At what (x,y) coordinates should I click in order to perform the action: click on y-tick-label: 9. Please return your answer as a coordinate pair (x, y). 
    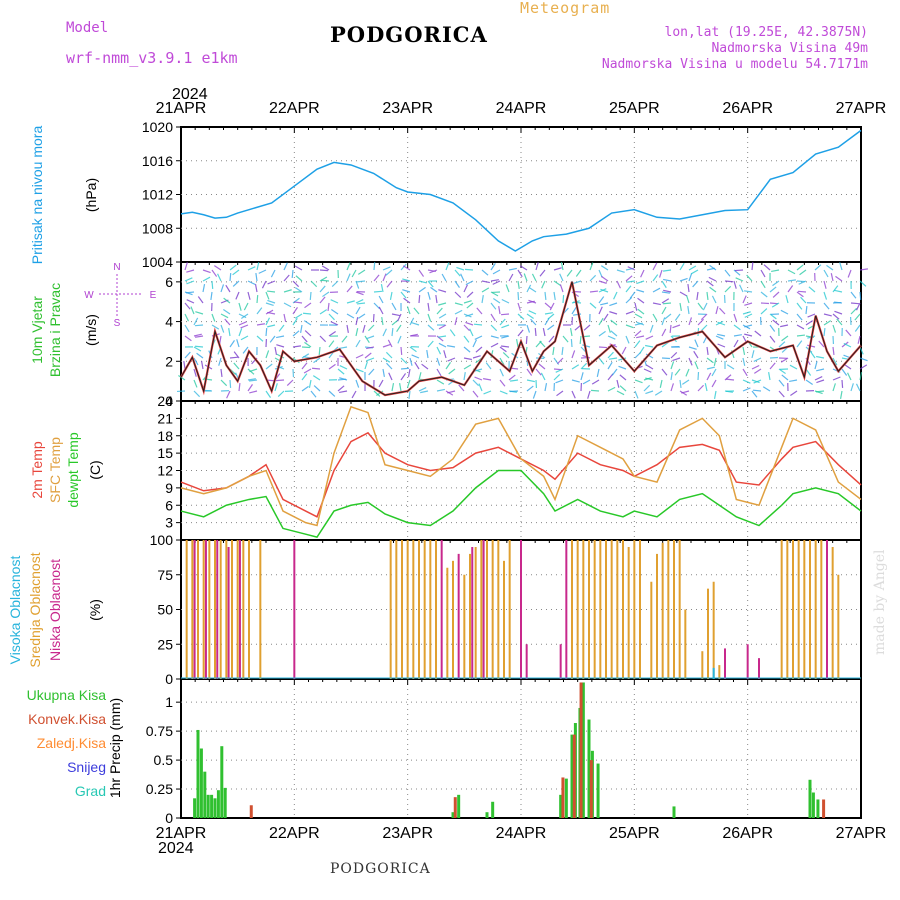
    Looking at the image, I should click on (169, 488).